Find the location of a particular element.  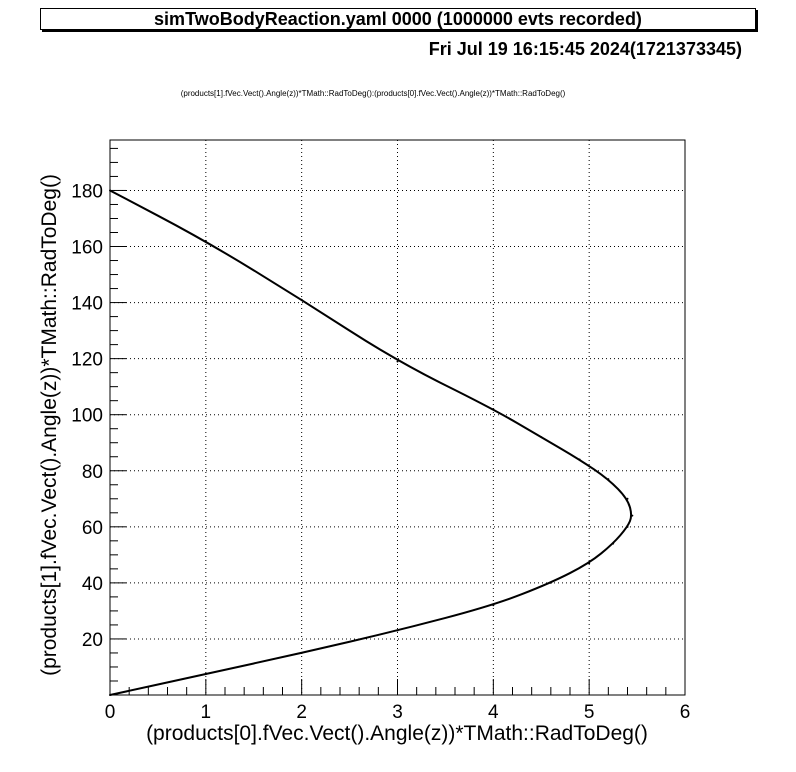

y-tick-label: 180 is located at coordinates (87, 191).